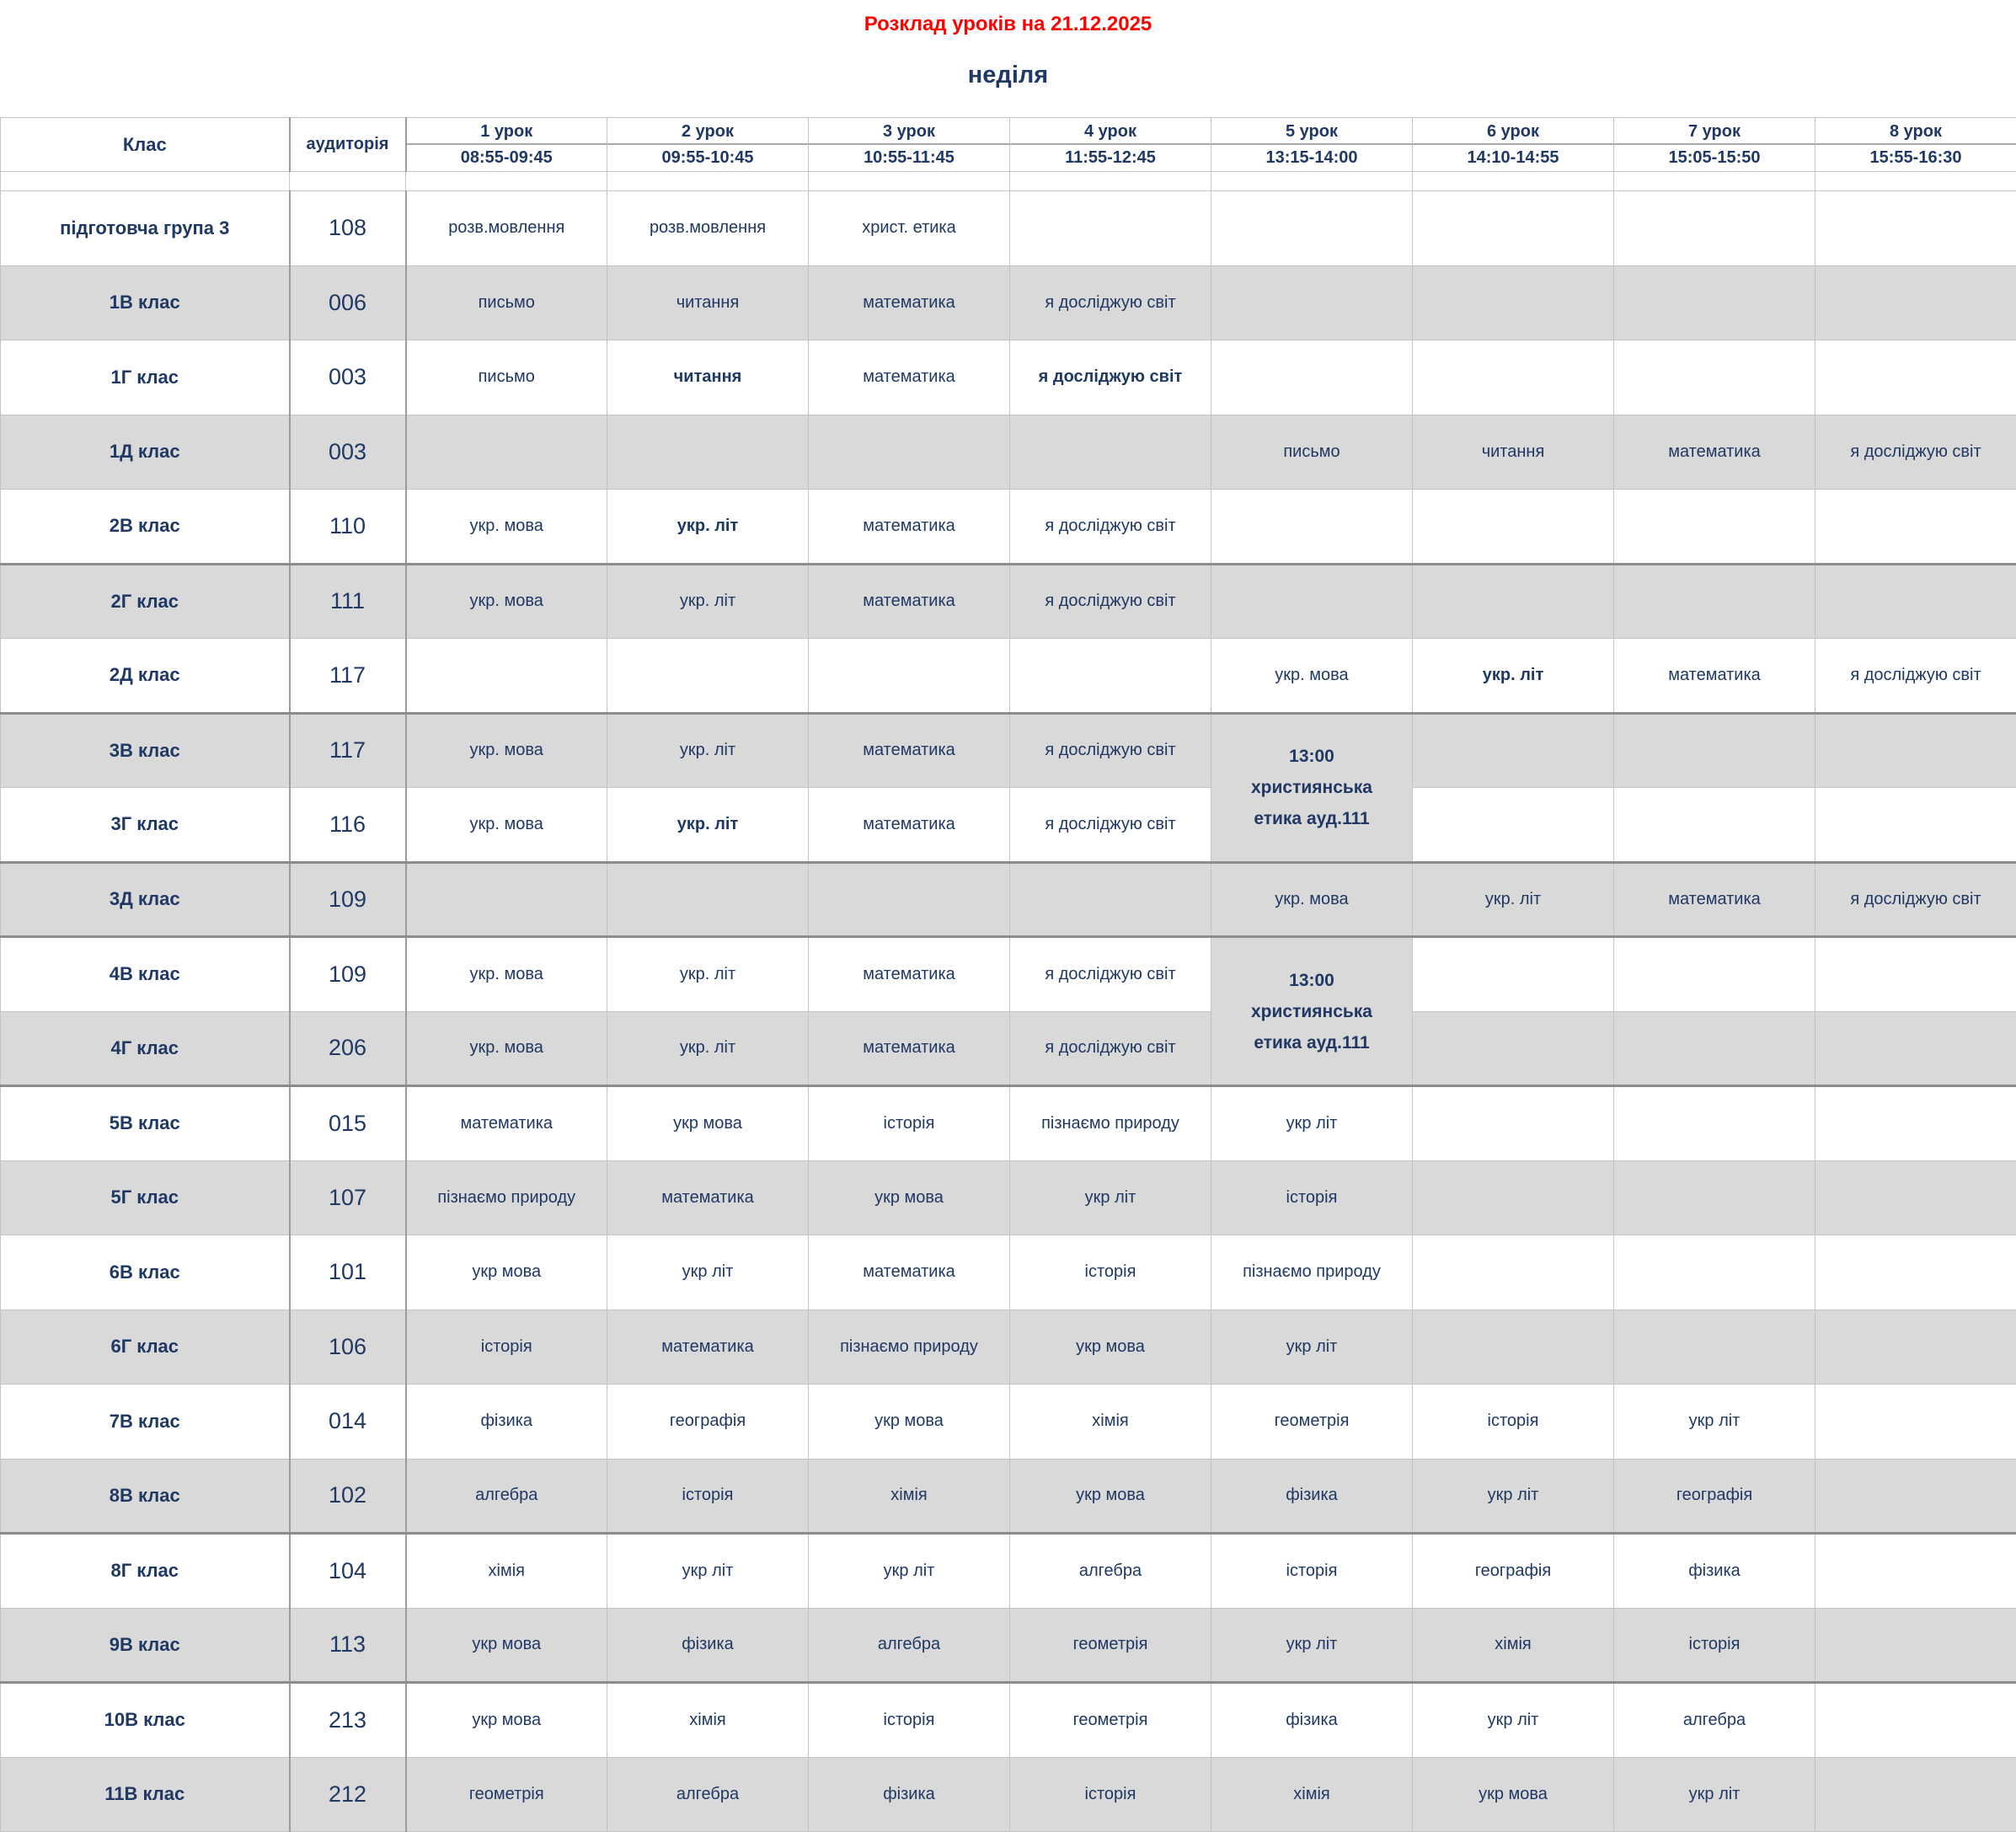 This screenshot has height=1832, width=2016. What do you see at coordinates (348, 1347) in the screenshot?
I see `room-cell: 106` at bounding box center [348, 1347].